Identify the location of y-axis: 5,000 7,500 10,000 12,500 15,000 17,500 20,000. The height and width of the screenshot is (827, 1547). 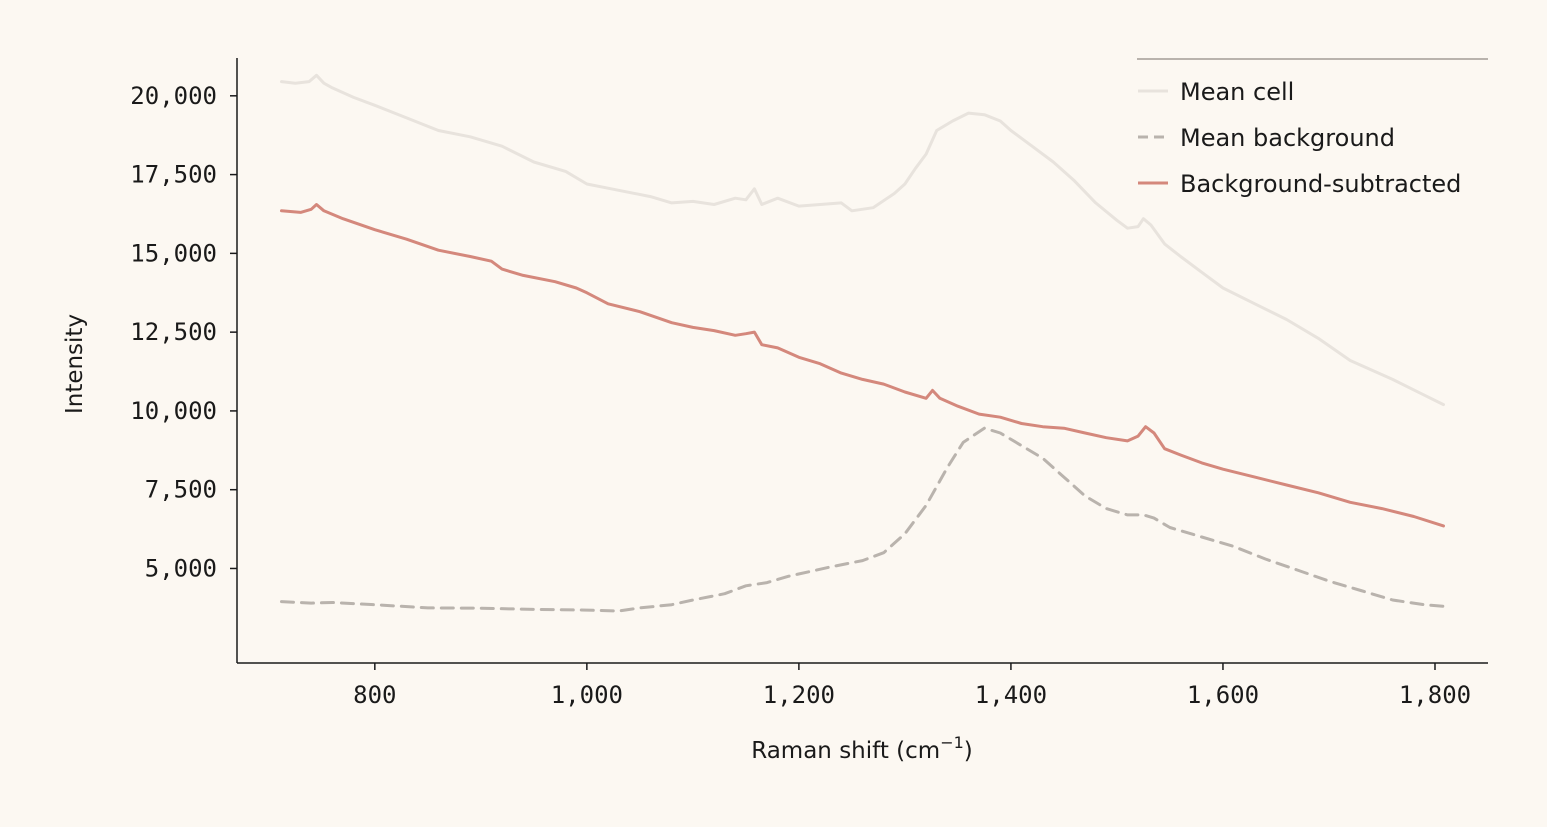
(184, 360).